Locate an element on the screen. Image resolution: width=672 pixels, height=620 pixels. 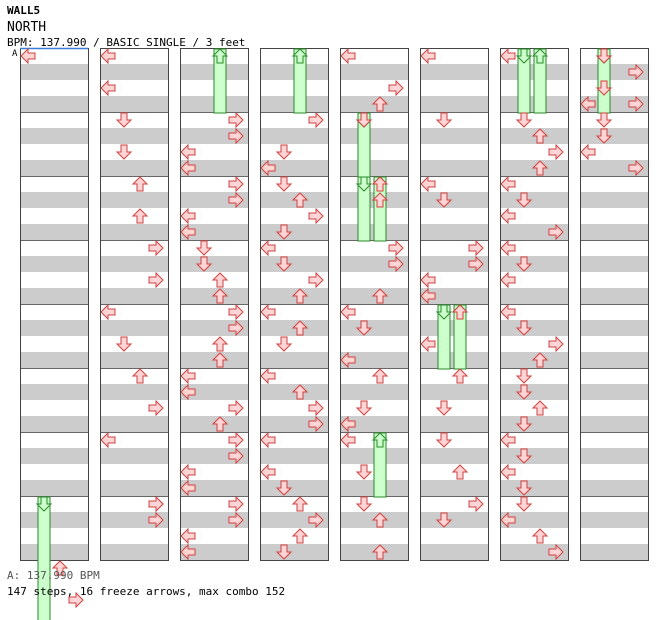
mode-text: BASIC SINGLE / 3 feet is located at coordinates (176, 42).